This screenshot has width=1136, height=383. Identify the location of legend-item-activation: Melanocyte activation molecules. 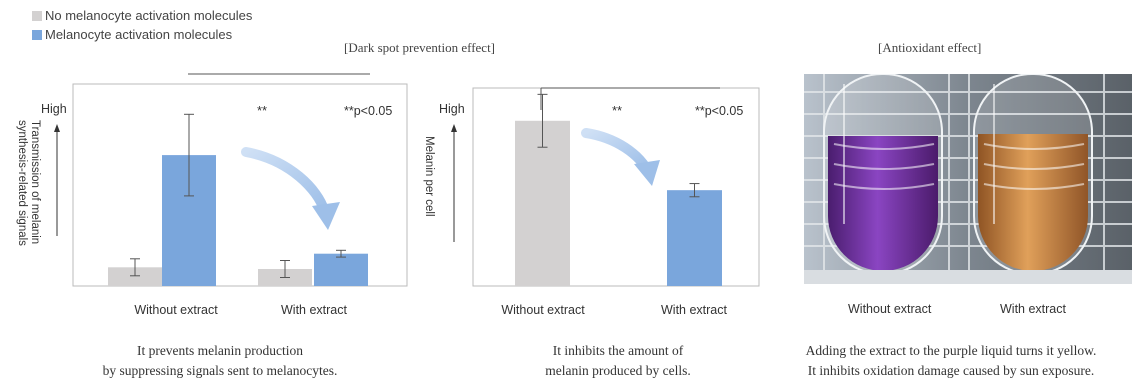
(132, 35).